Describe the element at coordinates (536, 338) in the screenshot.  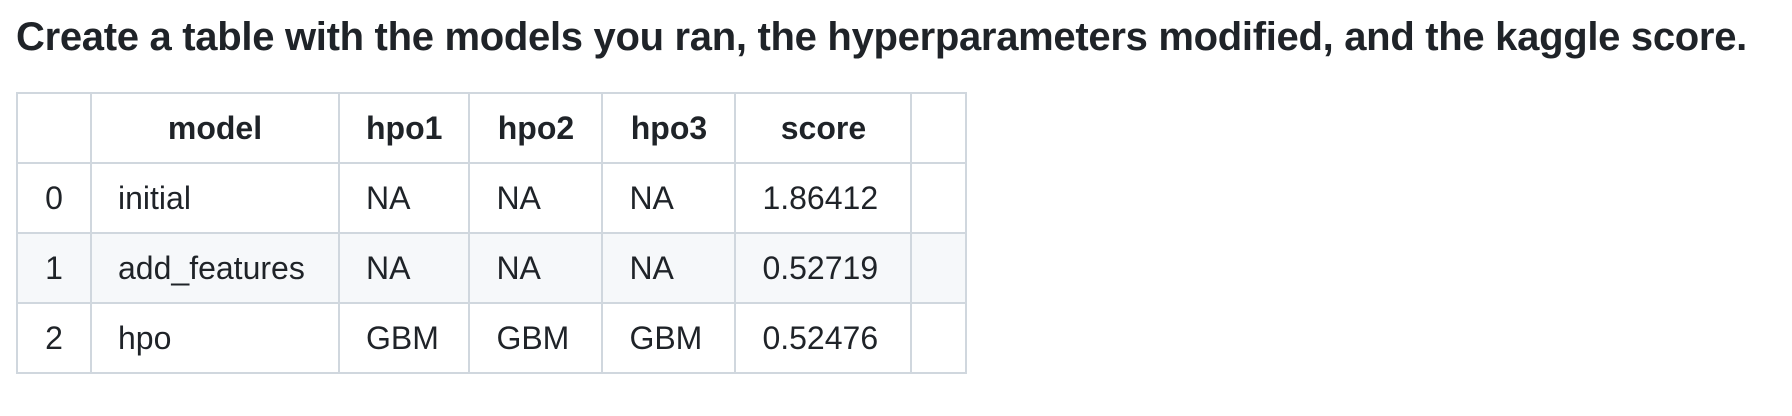
I see `hpo2-cell: GBM` at that location.